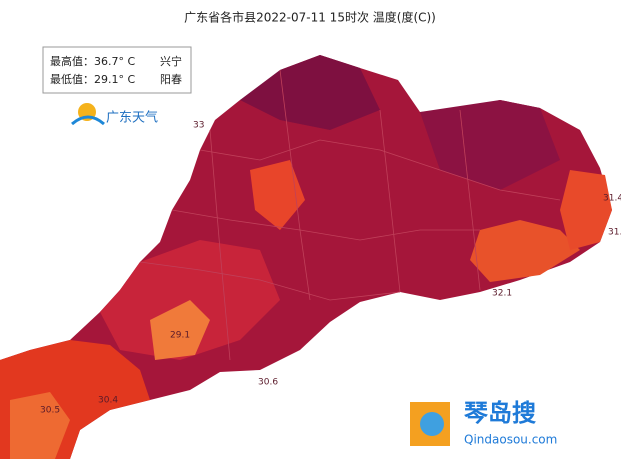 The image size is (621, 459). Describe the element at coordinates (171, 79) in the screenshot. I see `min-place: 阳春` at that location.